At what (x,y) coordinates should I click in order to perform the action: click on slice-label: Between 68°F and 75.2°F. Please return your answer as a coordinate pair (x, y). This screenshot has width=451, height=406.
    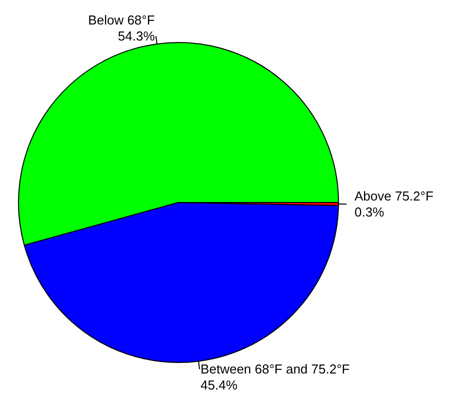
    Looking at the image, I should click on (275, 369).